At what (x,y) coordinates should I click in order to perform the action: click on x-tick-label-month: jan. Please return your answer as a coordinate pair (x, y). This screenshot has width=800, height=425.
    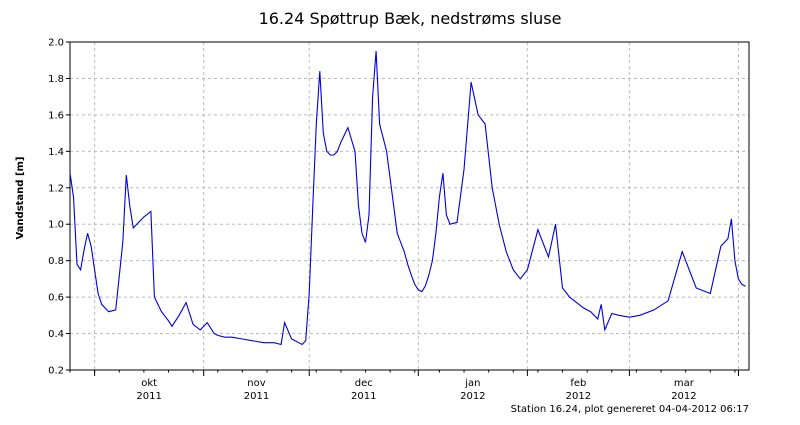
    Looking at the image, I should click on (472, 383).